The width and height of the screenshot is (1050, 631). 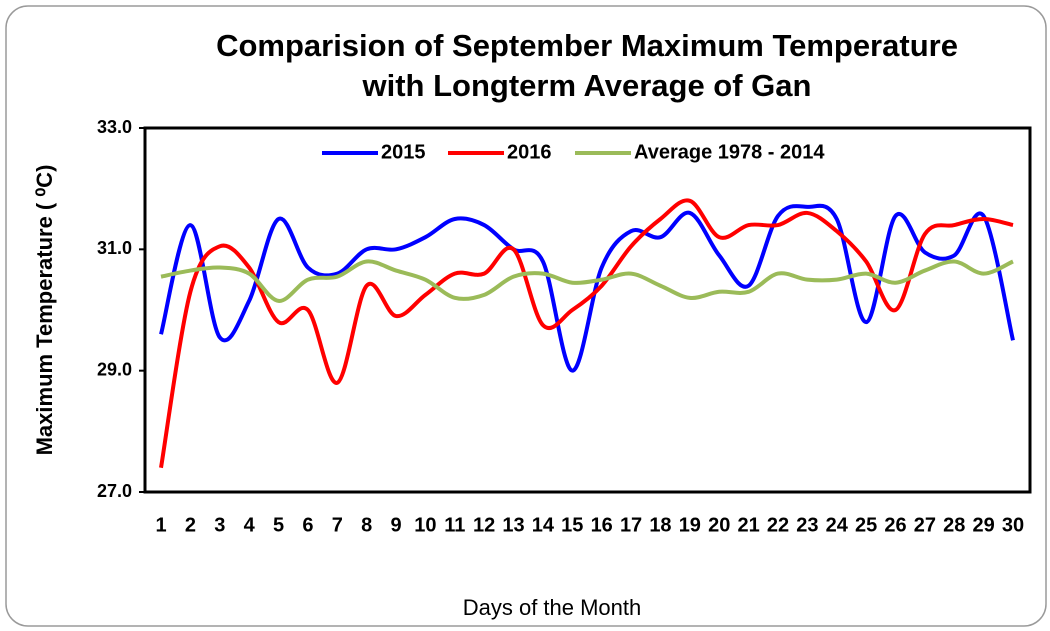 What do you see at coordinates (513, 525) in the screenshot?
I see `x-tick-label: 13` at bounding box center [513, 525].